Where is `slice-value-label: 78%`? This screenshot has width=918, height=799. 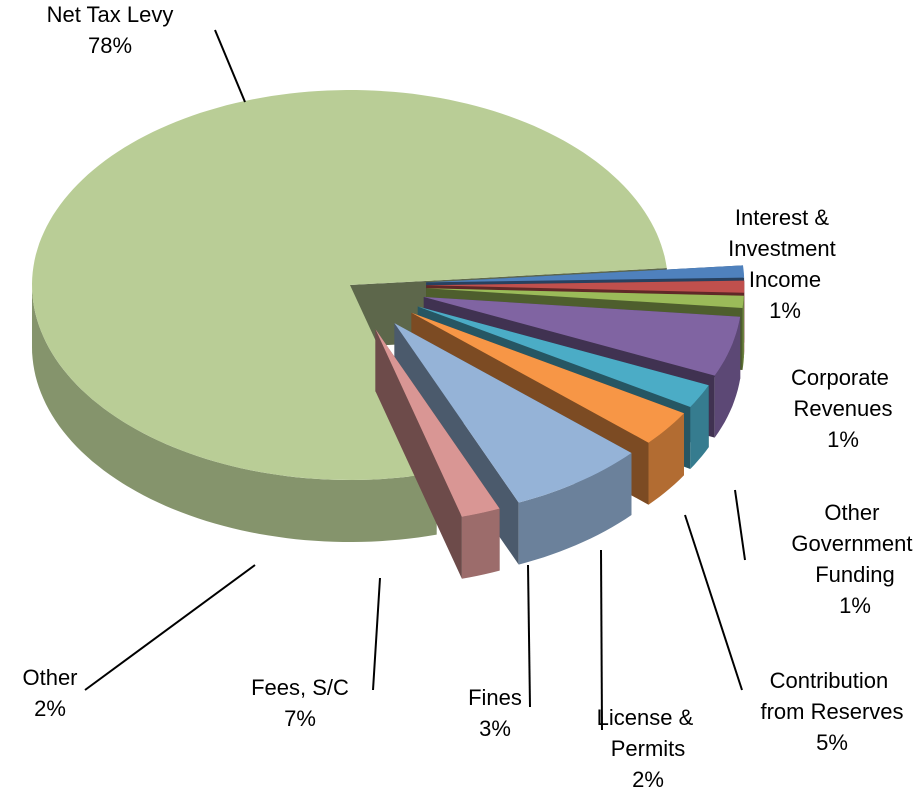
slice-value-label: 78% is located at coordinates (110, 45).